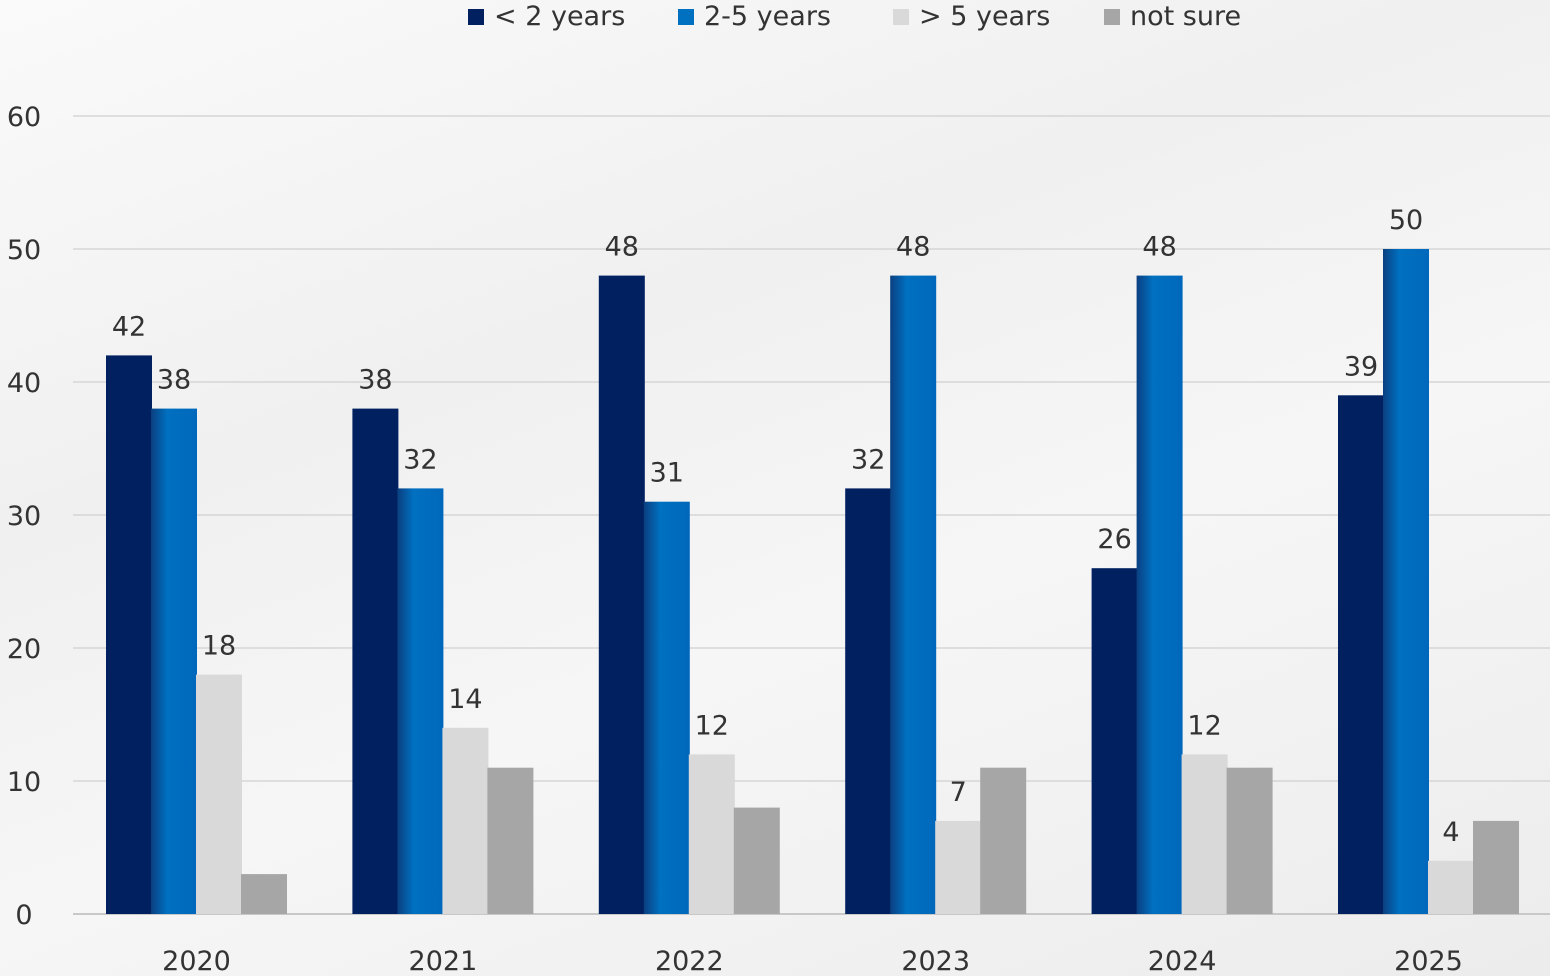 Image resolution: width=1550 pixels, height=976 pixels. Describe the element at coordinates (686, 17) in the screenshot. I see `legend-swatch-2to5` at that location.